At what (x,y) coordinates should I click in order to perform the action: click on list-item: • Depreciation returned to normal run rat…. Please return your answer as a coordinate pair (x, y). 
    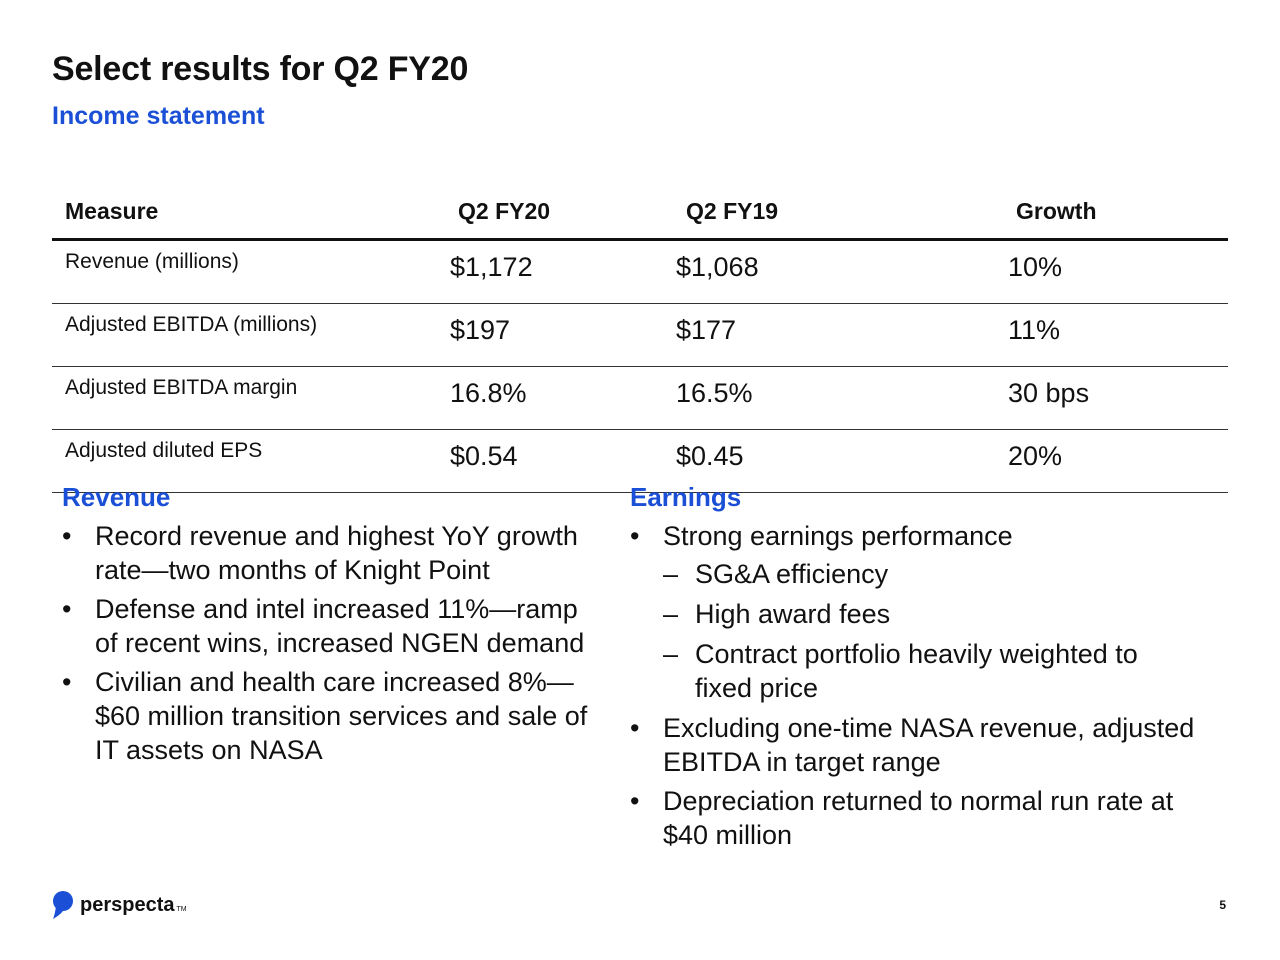
    Looking at the image, I should click on (902, 818).